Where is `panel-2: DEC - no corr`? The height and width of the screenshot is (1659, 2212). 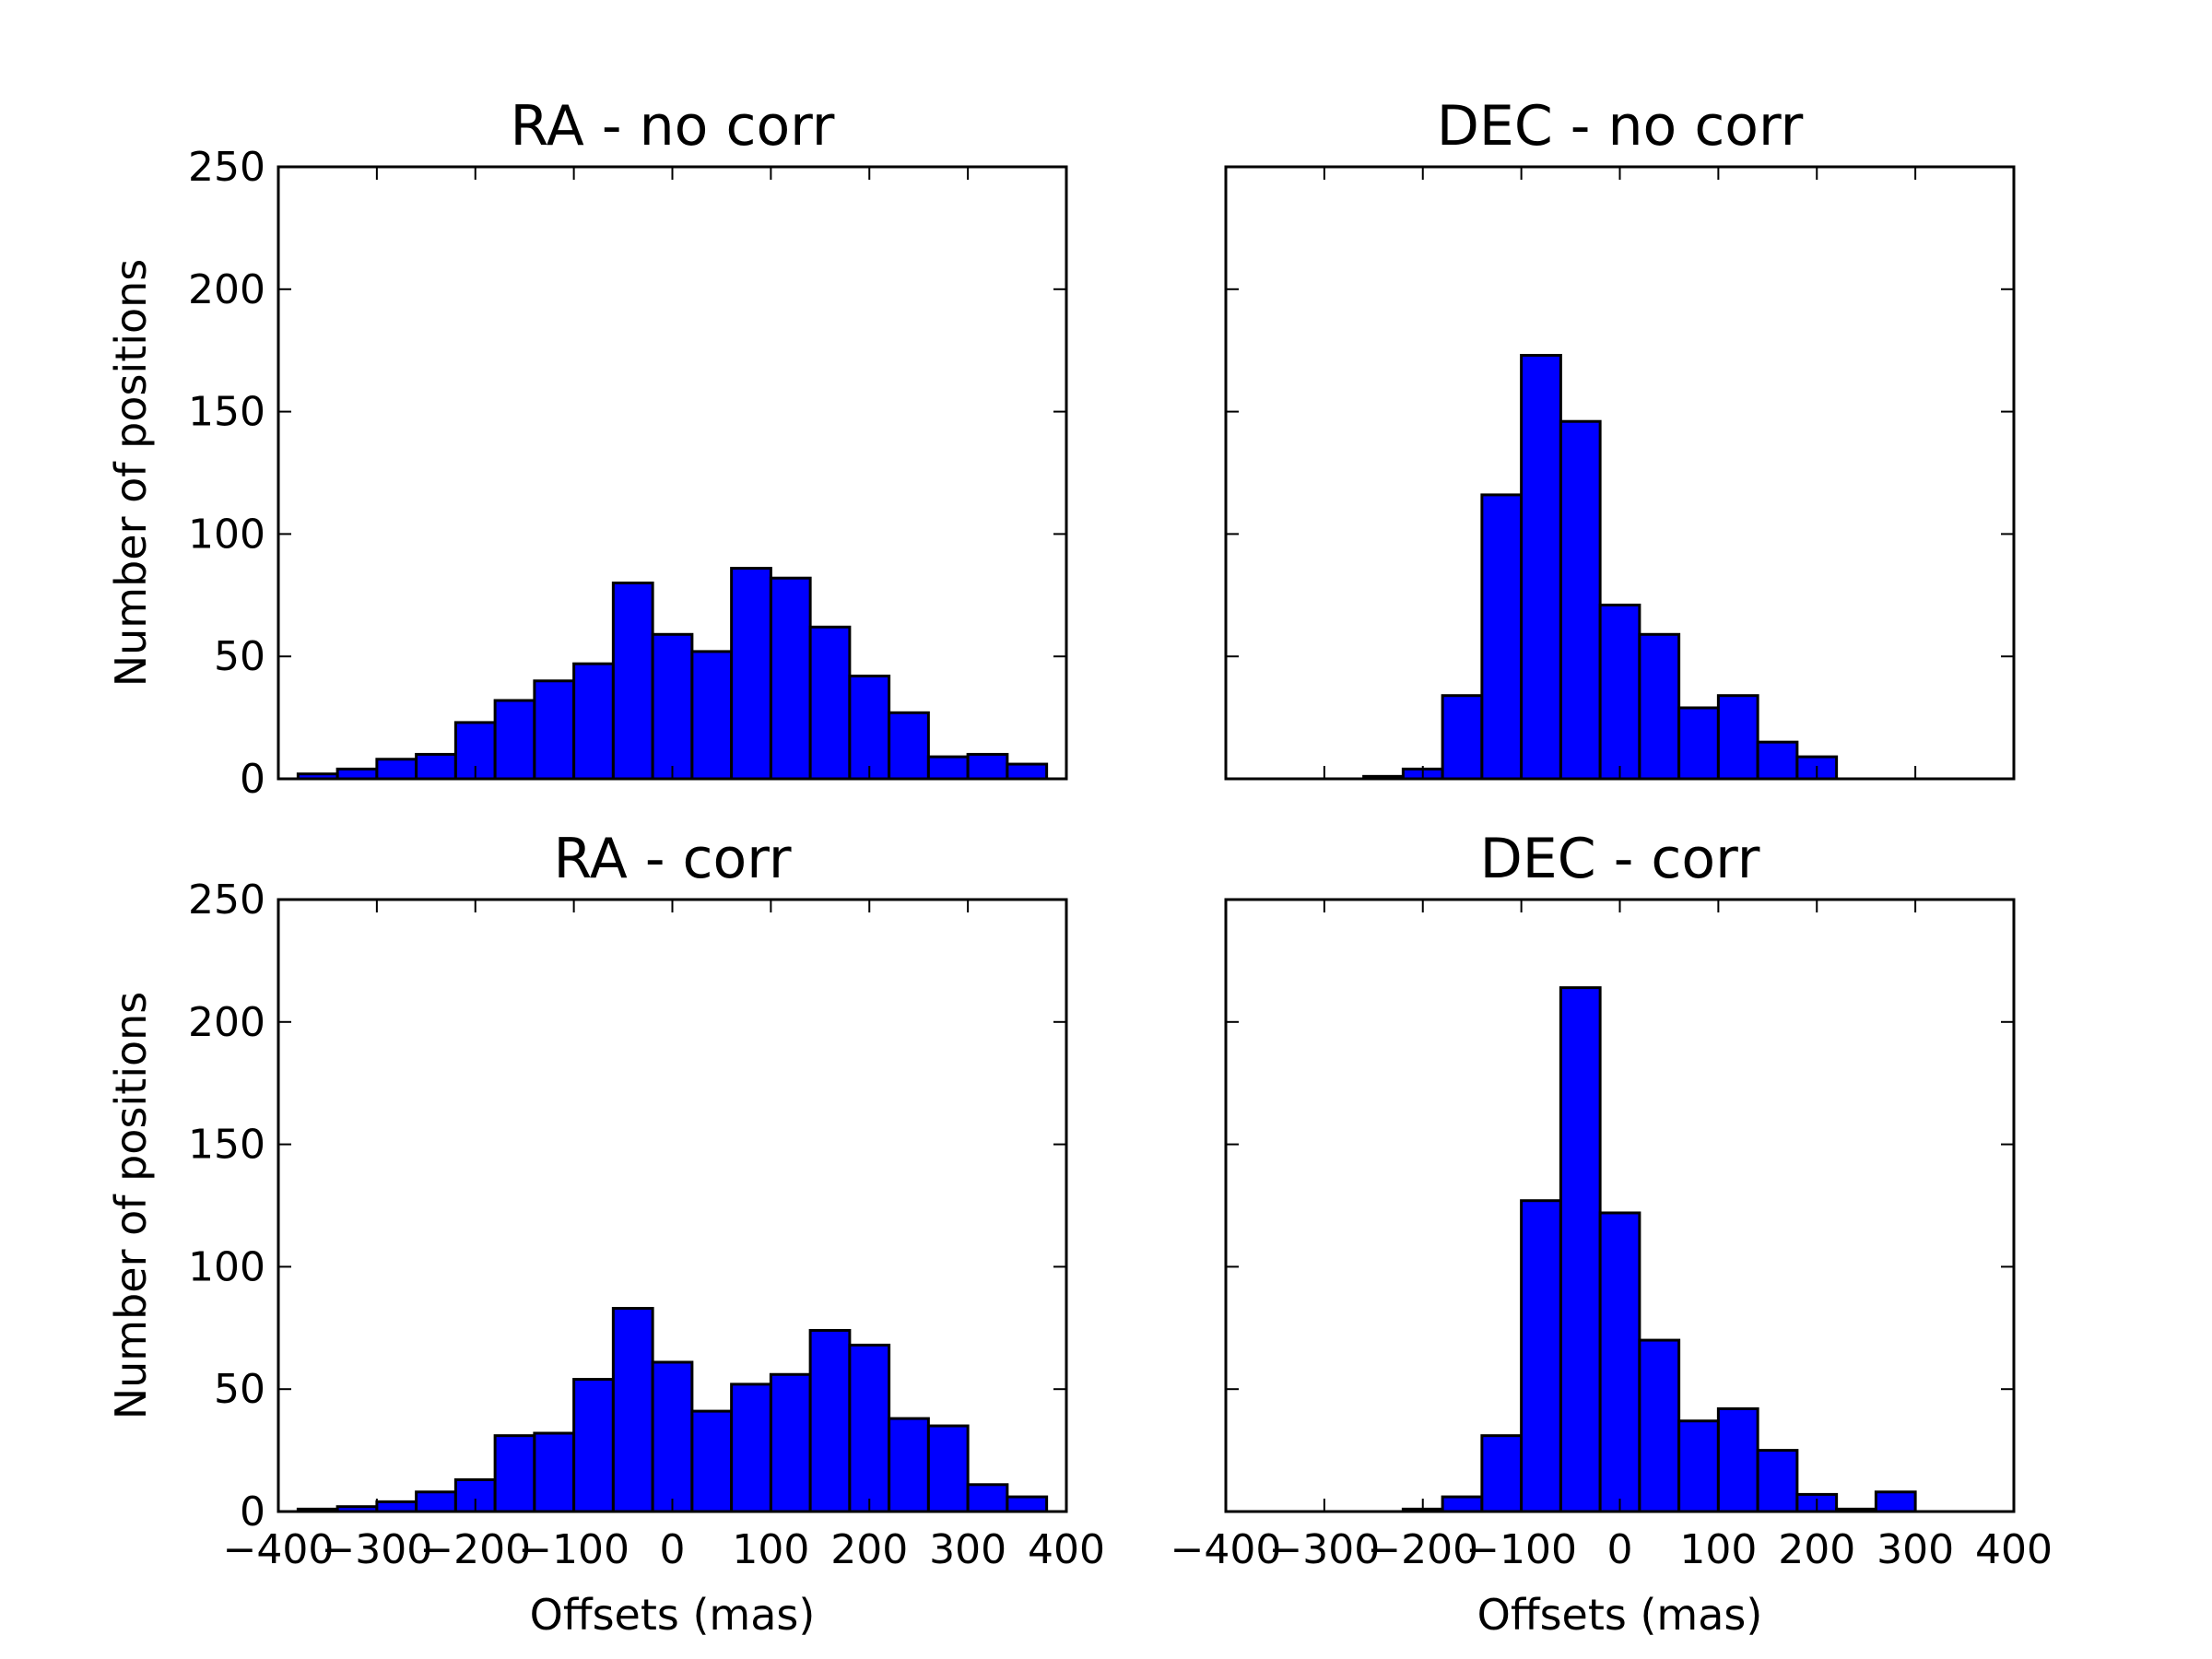
panel-2: DEC - no corr is located at coordinates (1620, 437).